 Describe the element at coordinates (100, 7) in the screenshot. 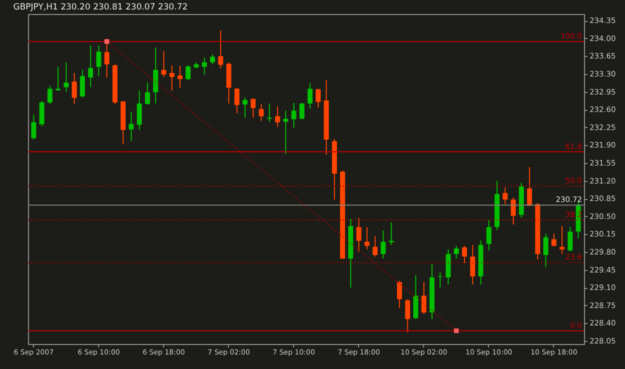

I see `chart-title: GBPJPY,H1 230.20 230.81 230.07 230.72` at that location.